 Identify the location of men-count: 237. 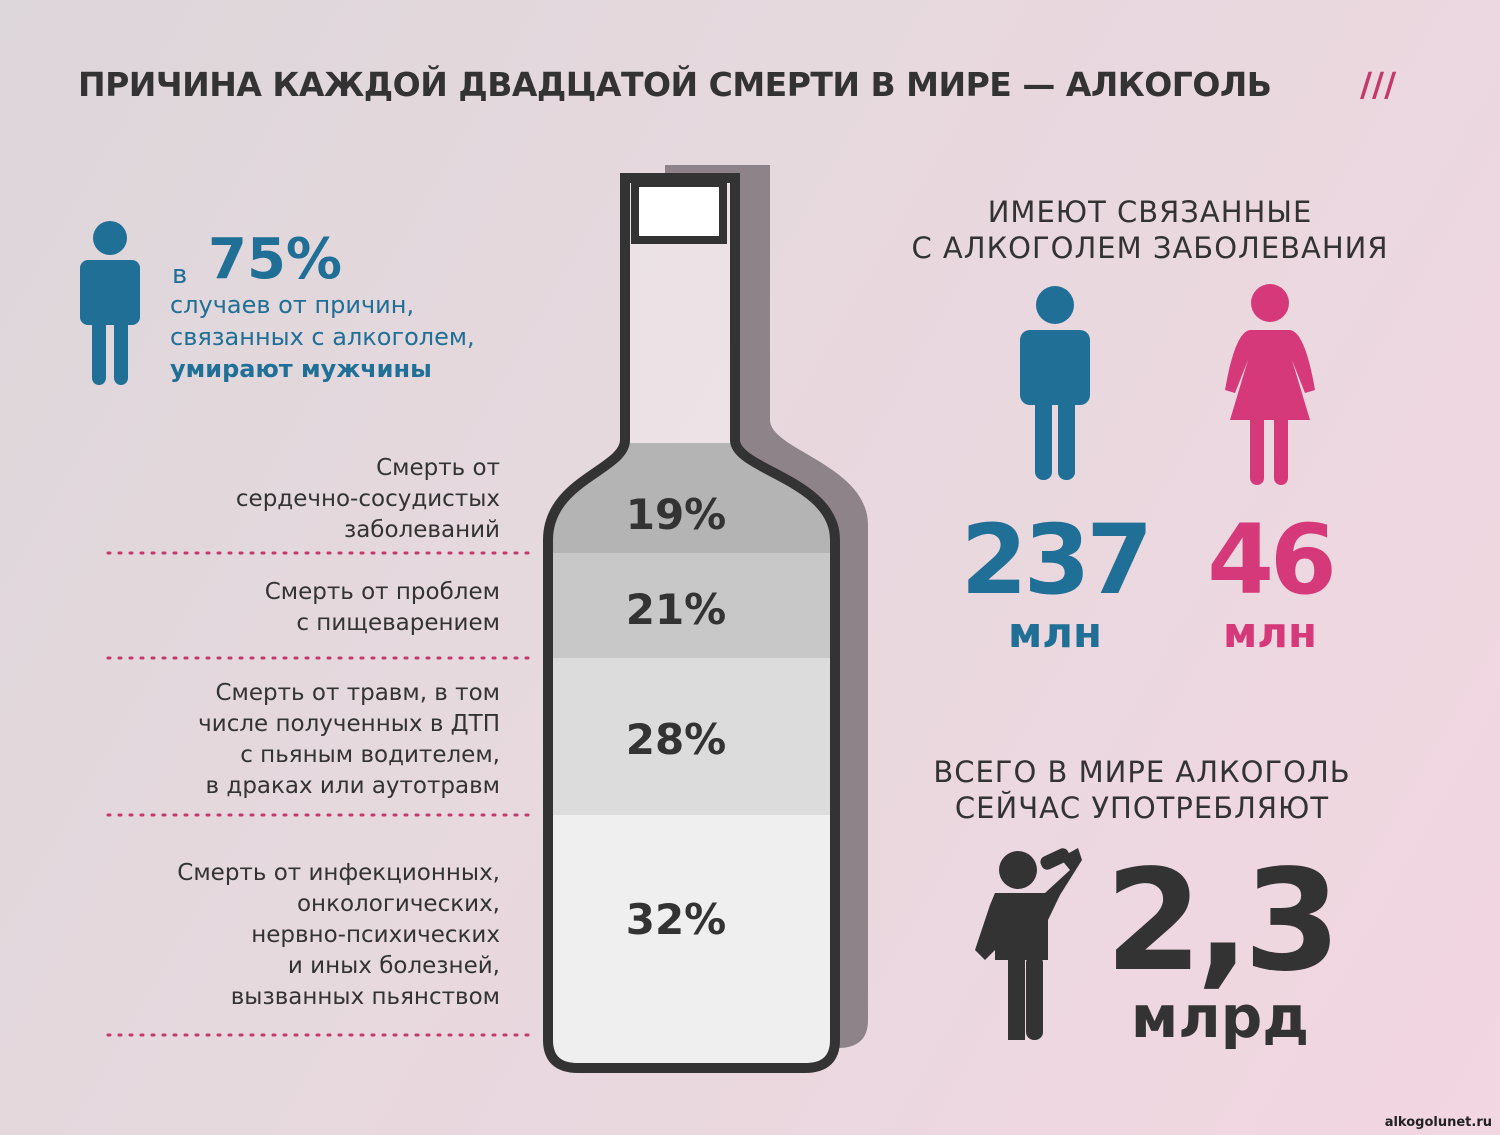
(1056, 560).